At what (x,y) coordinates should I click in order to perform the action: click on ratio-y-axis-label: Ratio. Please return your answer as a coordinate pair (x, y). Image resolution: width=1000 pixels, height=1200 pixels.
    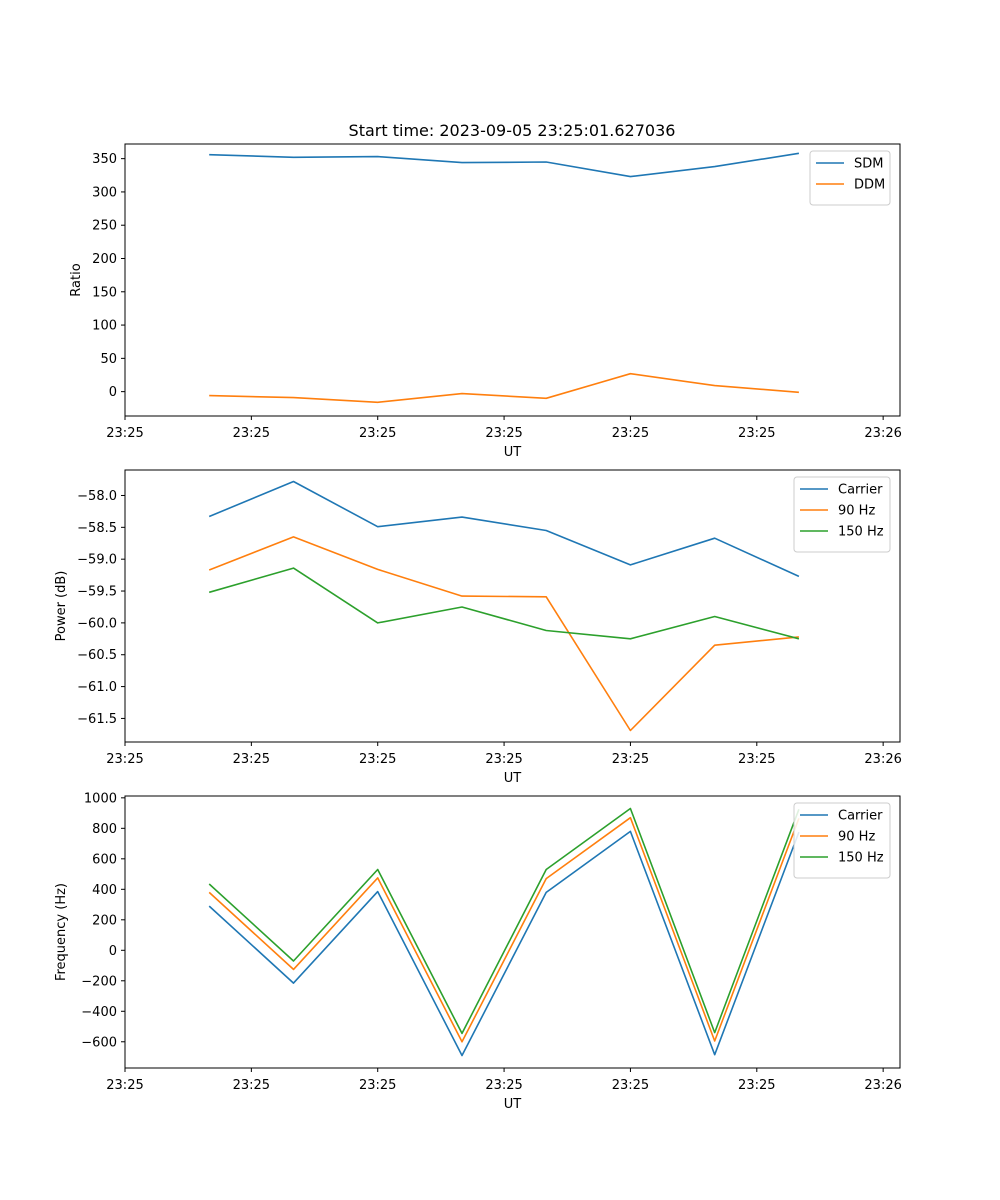
    Looking at the image, I should click on (76, 279).